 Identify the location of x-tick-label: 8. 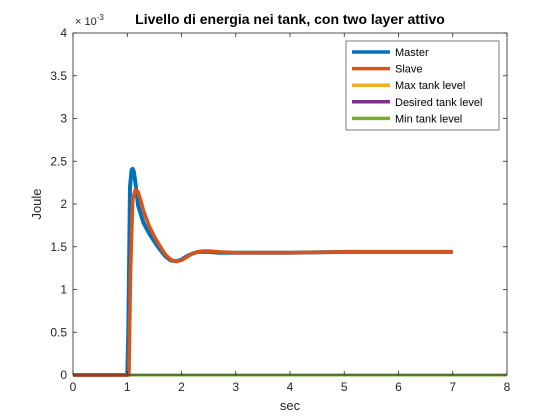
(507, 387).